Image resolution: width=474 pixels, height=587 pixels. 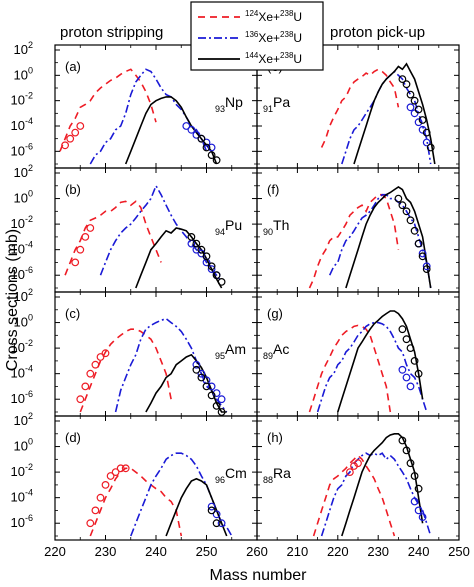 What do you see at coordinates (30, 45) in the screenshot?
I see `y-tick-exponent: 2` at bounding box center [30, 45].